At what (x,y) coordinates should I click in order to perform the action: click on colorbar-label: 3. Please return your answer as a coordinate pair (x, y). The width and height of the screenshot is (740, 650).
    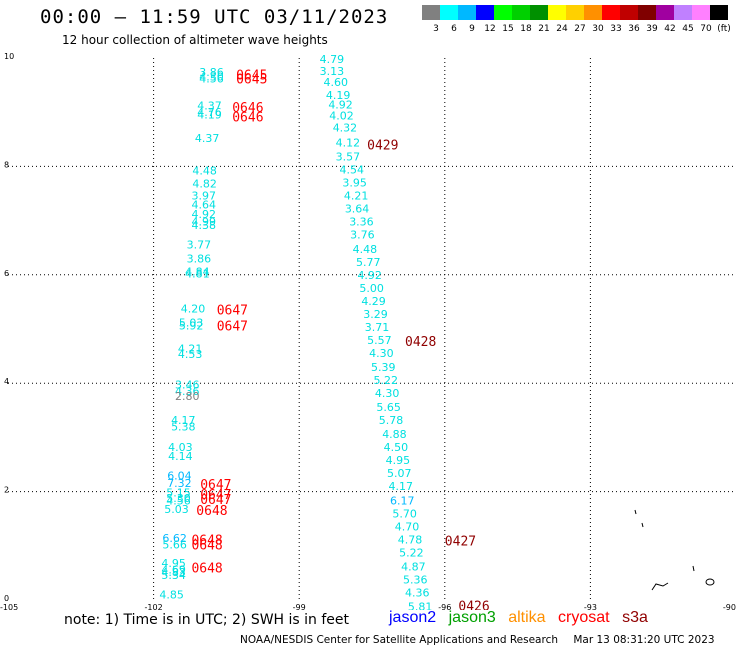
    Looking at the image, I should click on (436, 29).